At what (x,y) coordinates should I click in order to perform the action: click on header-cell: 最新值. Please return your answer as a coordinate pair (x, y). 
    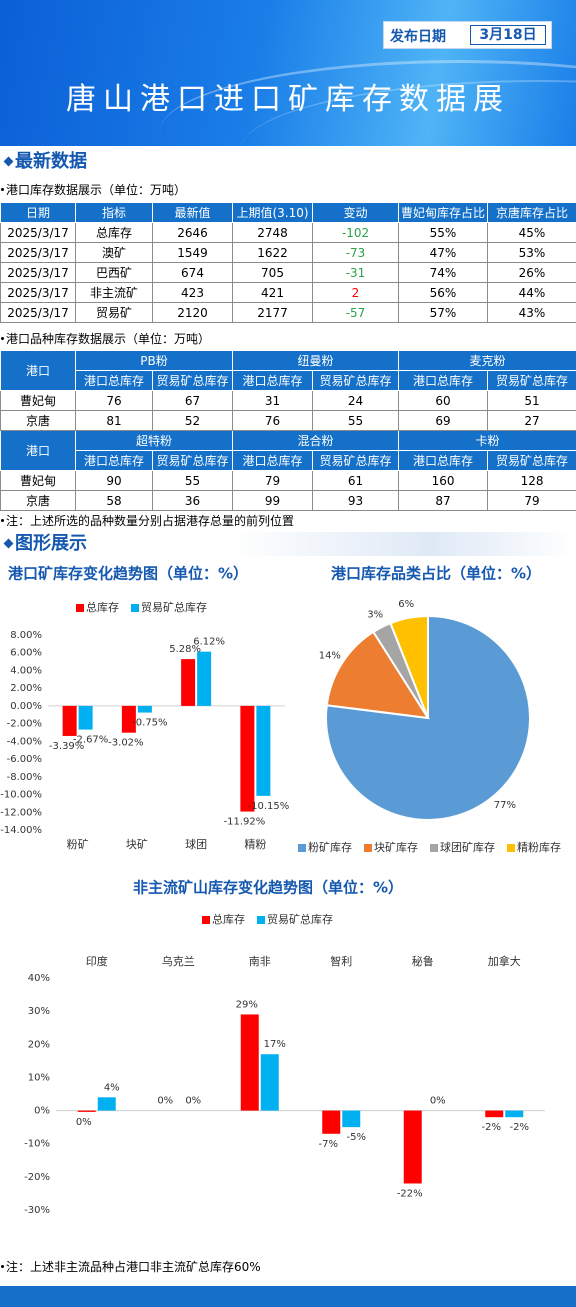
    Looking at the image, I should click on (192, 212).